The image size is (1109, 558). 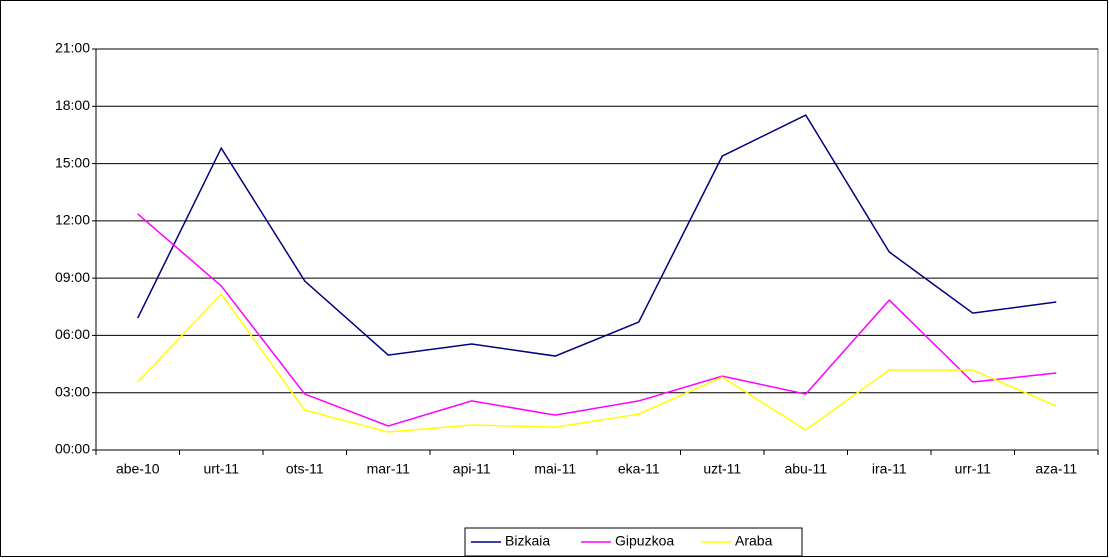 I want to click on x-tick-label: mar-11, so click(x=389, y=469).